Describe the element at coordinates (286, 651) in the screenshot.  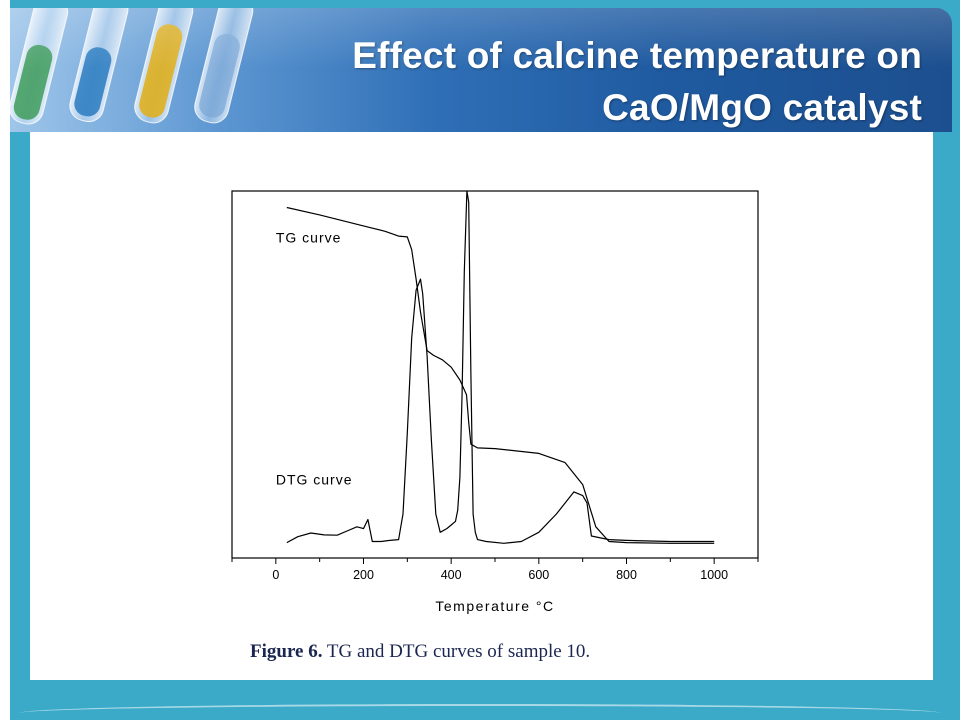
I see `figure-caption-label: Figure 6.` at that location.